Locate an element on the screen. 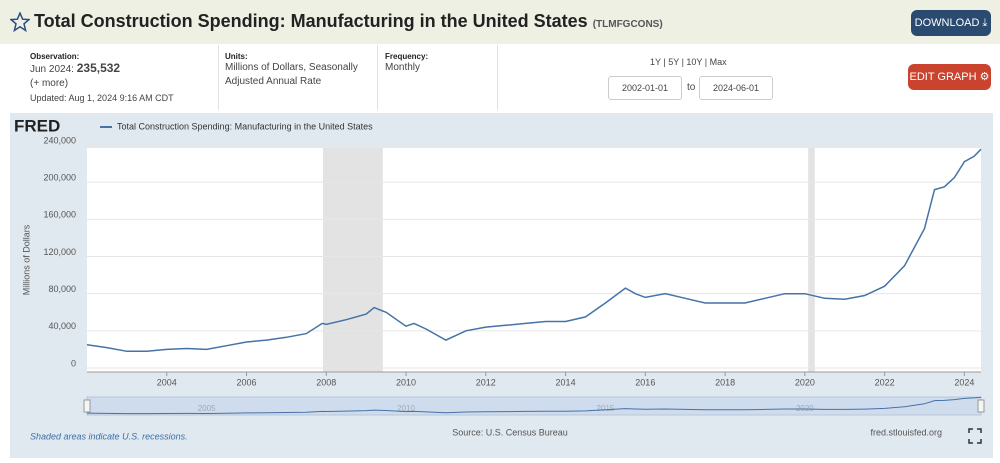 Image resolution: width=1000 pixels, height=463 pixels. start-date: 2002-01-01 is located at coordinates (645, 88).